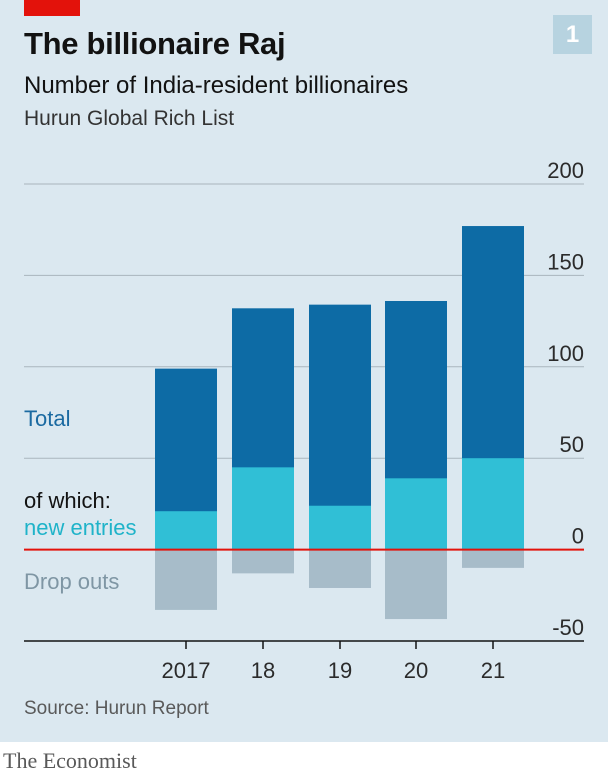 This screenshot has height=776, width=608. What do you see at coordinates (216, 85) in the screenshot?
I see `chart-subtitle: Number of India-resident billionaires` at bounding box center [216, 85].